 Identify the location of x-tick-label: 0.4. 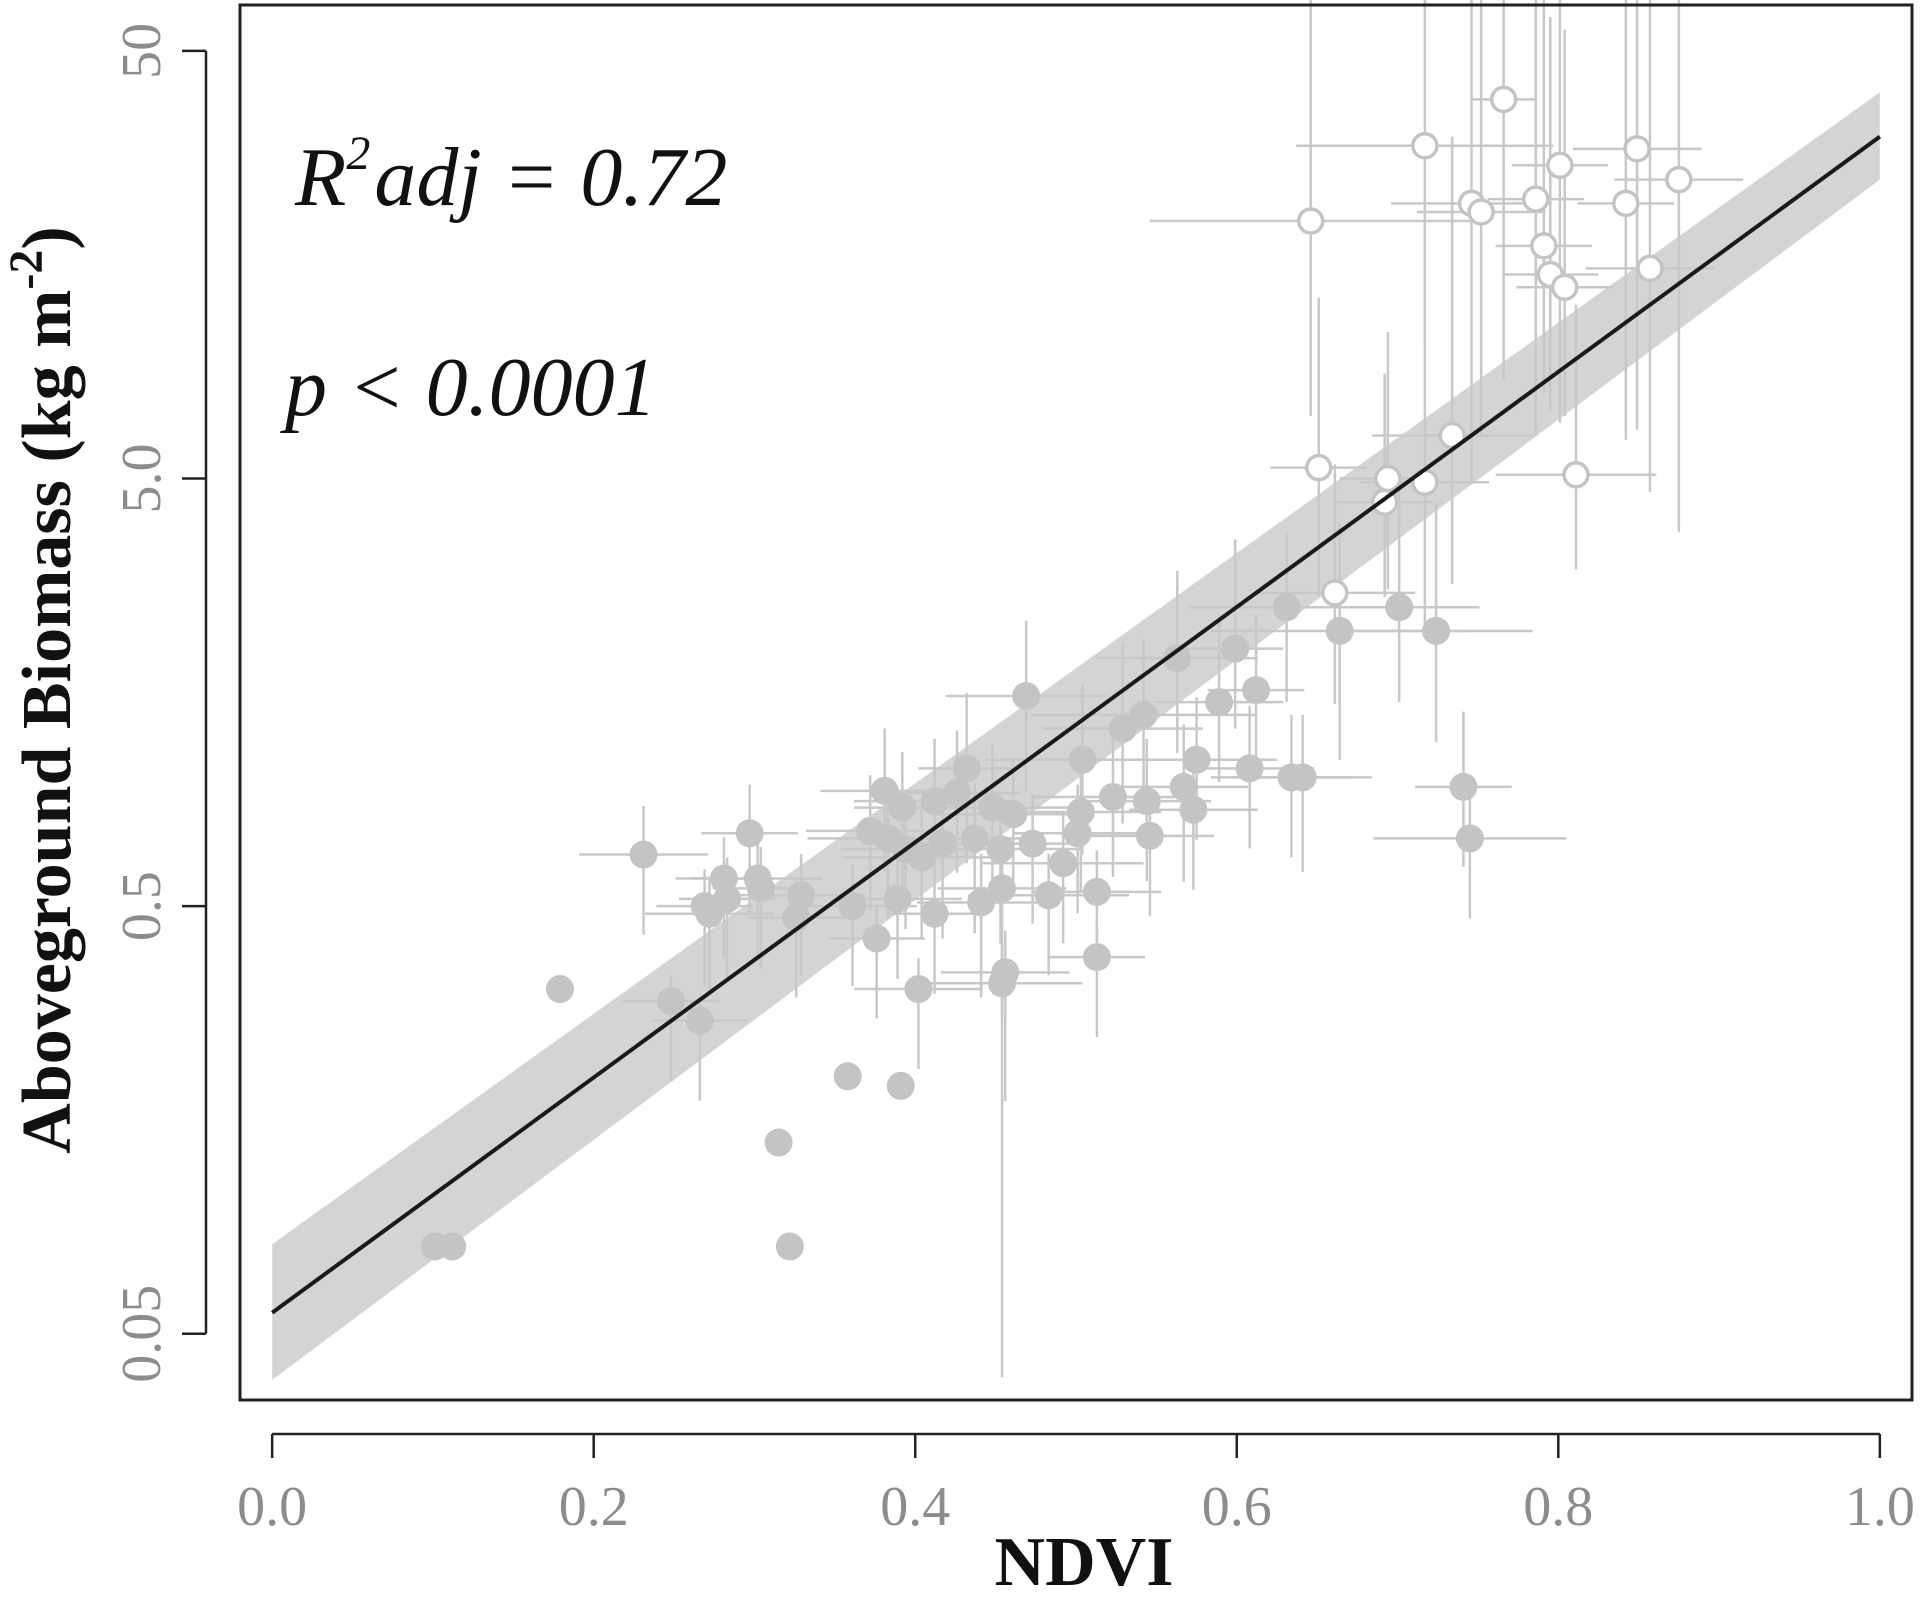
(915, 1507).